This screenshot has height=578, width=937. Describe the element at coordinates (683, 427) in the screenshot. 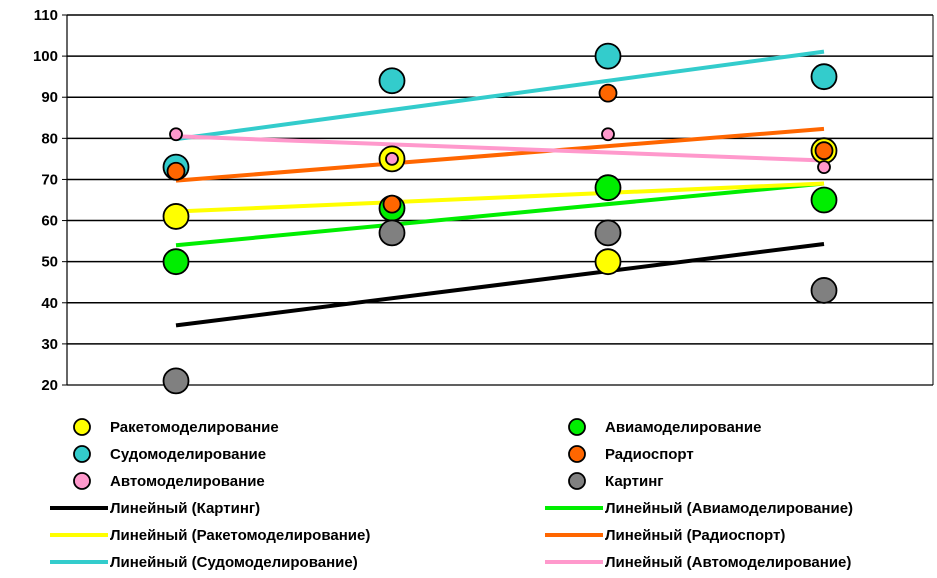

I see `legend-label: Авиамоделирование` at that location.